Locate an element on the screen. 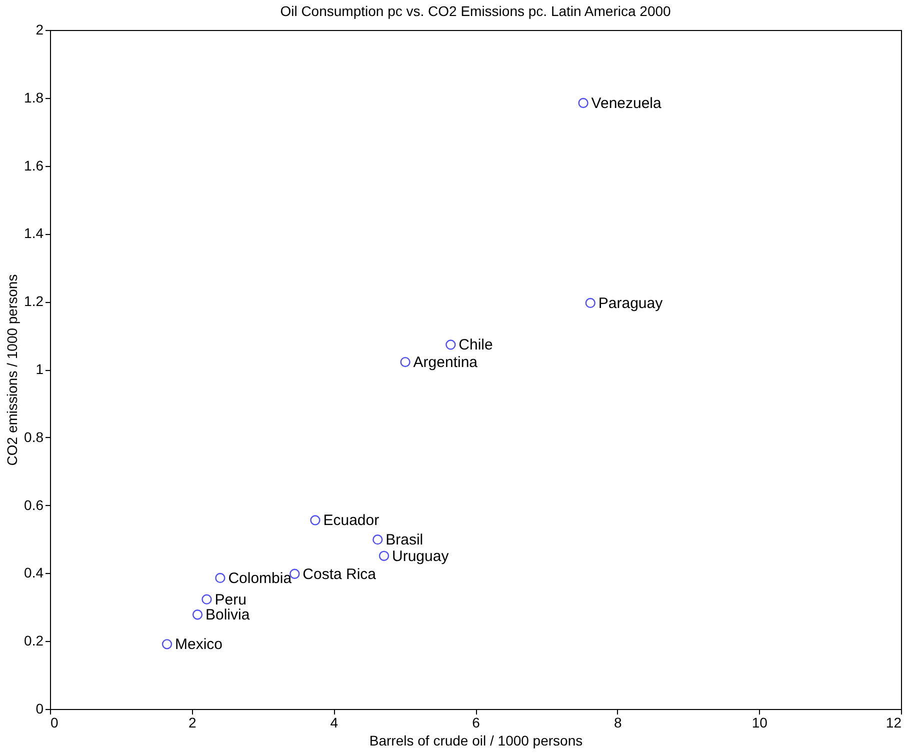  chart-title: Oil Consumption pc vs. CO2 Emissions pc. Latin America 2000 is located at coordinates (476, 11).